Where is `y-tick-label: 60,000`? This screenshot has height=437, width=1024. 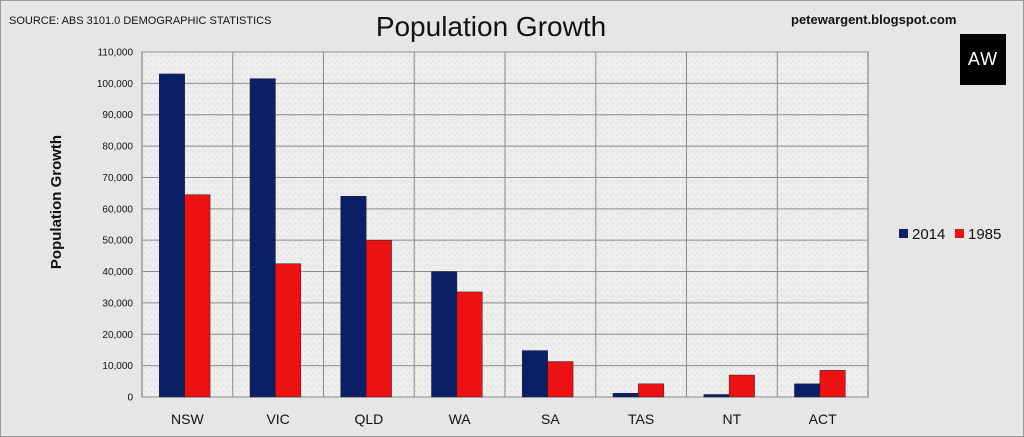 y-tick-label: 60,000 is located at coordinates (117, 209).